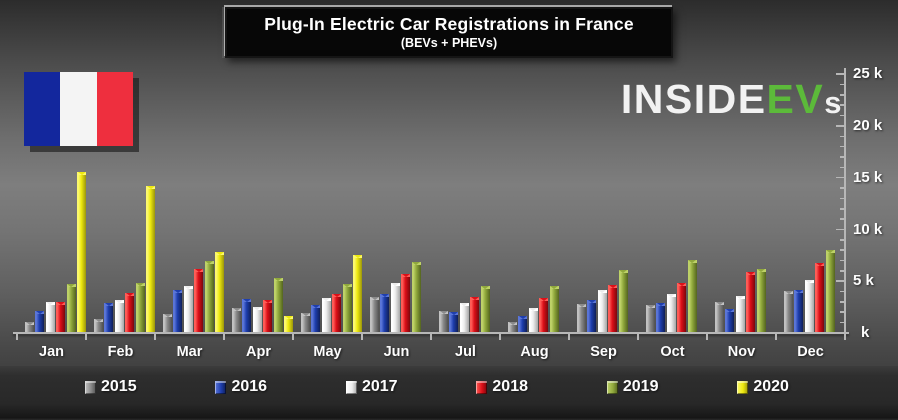  What do you see at coordinates (464, 318) in the screenshot?
I see `bar-2017-jul` at bounding box center [464, 318].